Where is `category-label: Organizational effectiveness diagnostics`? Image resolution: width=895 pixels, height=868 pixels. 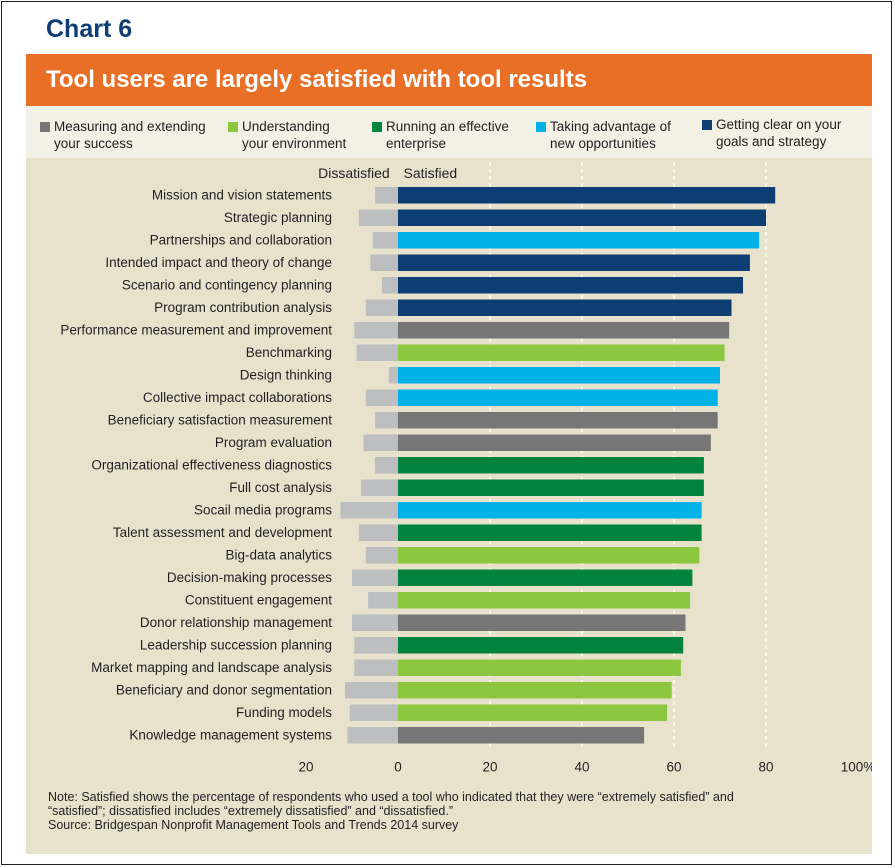 category-label: Organizational effectiveness diagnostics is located at coordinates (211, 465).